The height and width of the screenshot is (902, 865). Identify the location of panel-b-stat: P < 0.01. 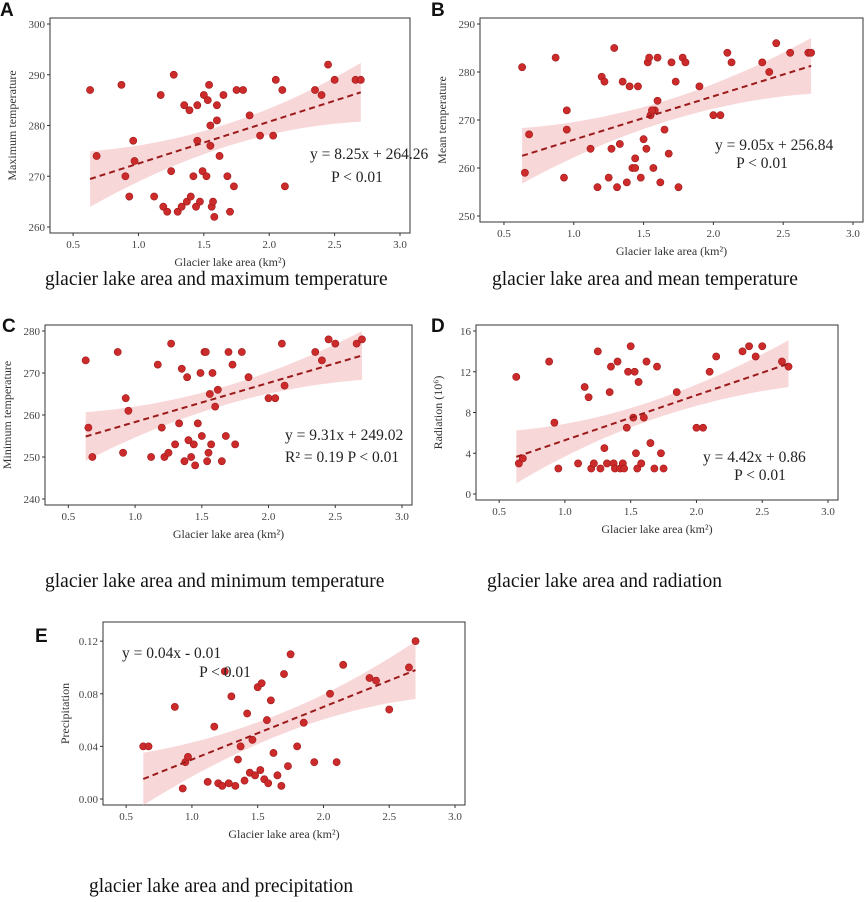
(762, 163).